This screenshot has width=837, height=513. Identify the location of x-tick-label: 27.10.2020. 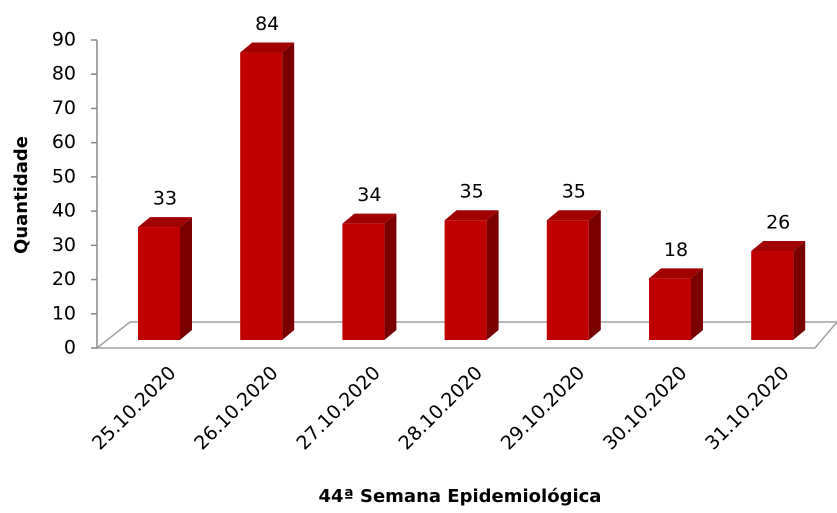
(338, 408).